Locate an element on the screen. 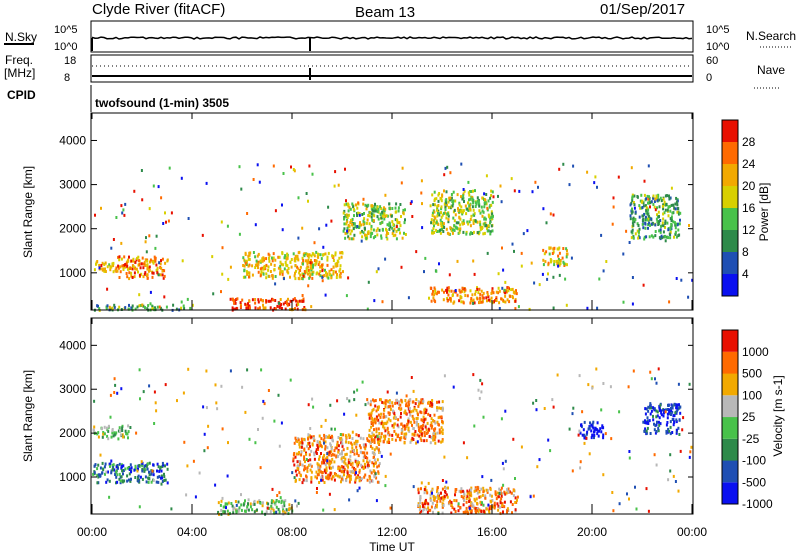 Image resolution: width=800 pixels, height=554 pixels. nsky-panel-frame is located at coordinates (392, 36).